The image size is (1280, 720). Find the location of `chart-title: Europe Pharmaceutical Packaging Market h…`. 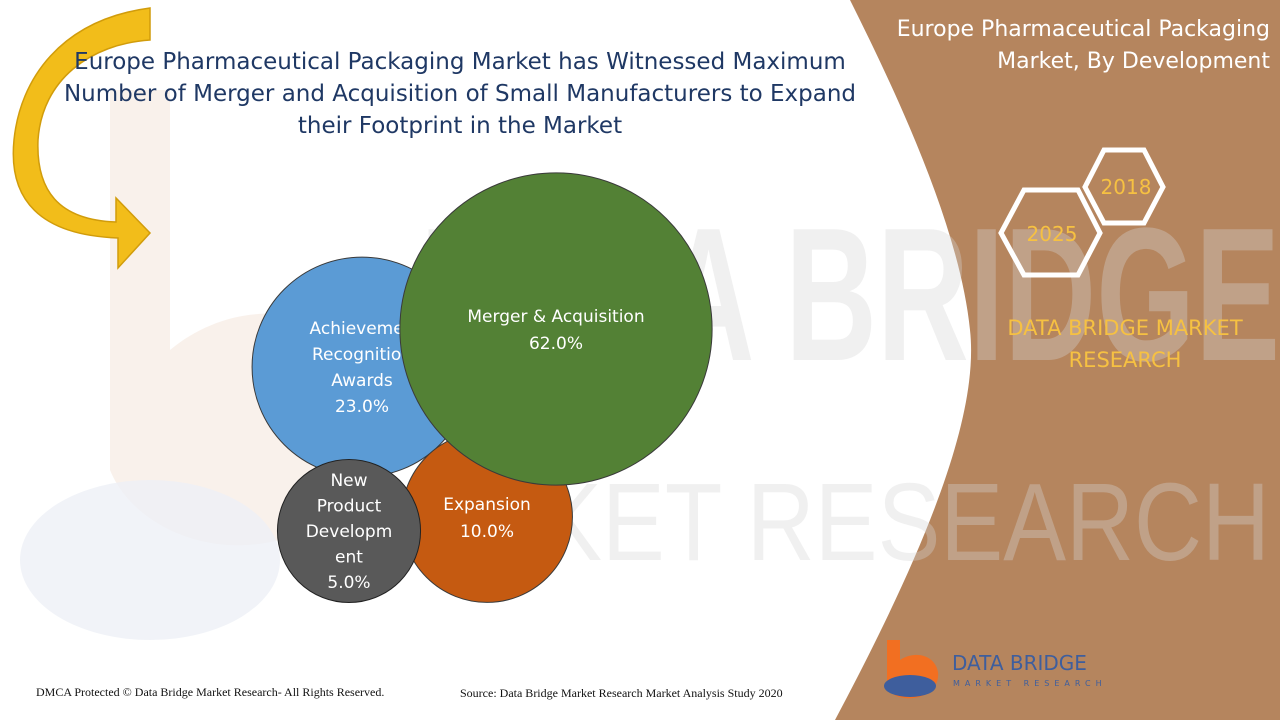

chart-title: Europe Pharmaceutical Packaging Market h… is located at coordinates (460, 94).